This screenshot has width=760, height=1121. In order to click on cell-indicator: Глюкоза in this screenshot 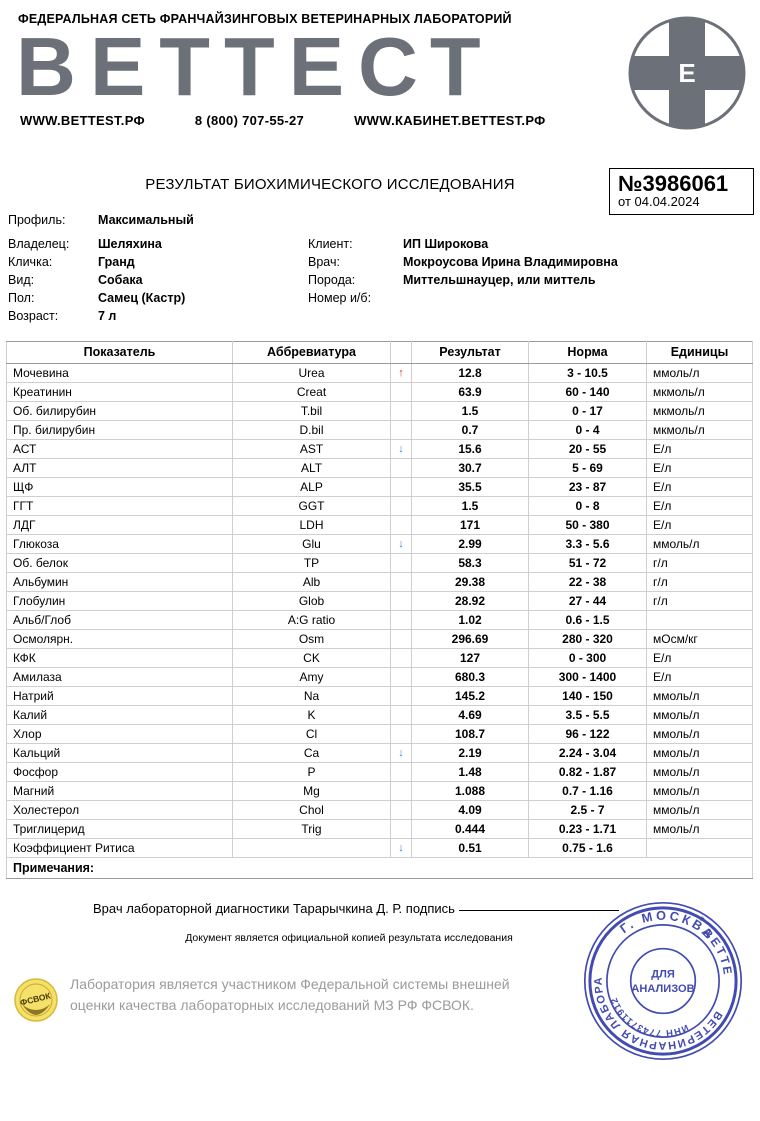, I will do `click(119, 544)`.